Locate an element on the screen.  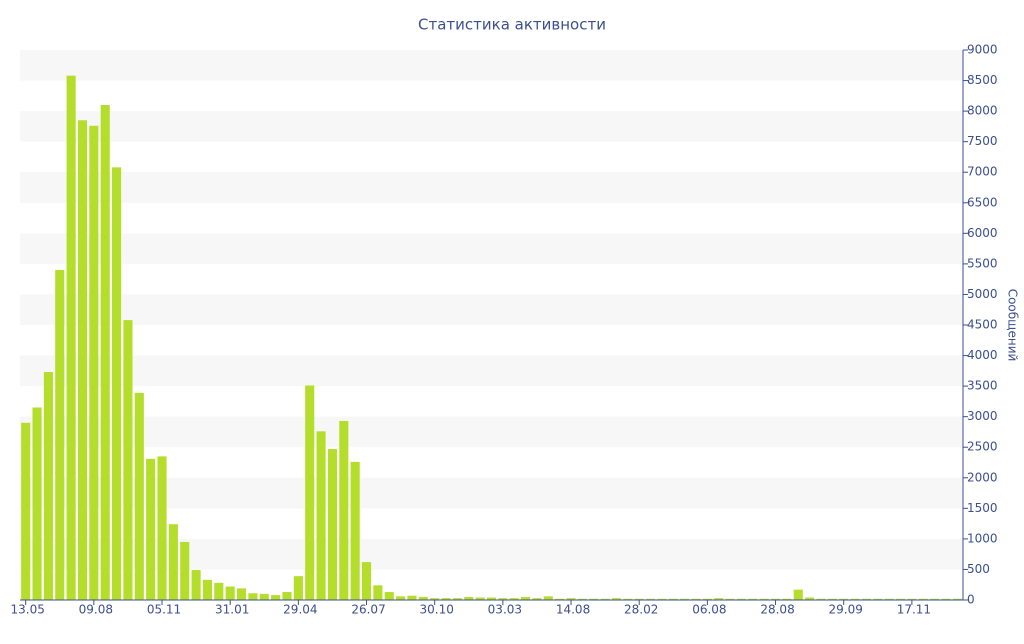
y-tick-label: 8000 is located at coordinates (982, 111).